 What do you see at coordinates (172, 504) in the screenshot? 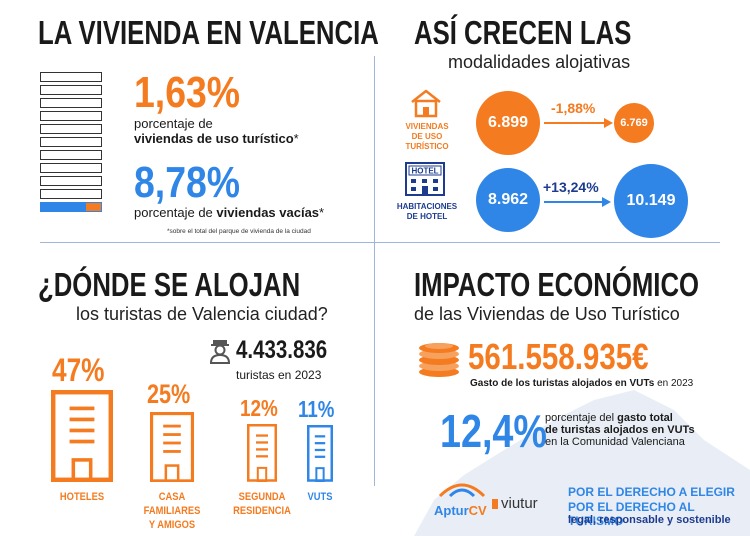
I see `building-label-line-1: CASA FAMILIARES` at bounding box center [172, 504].